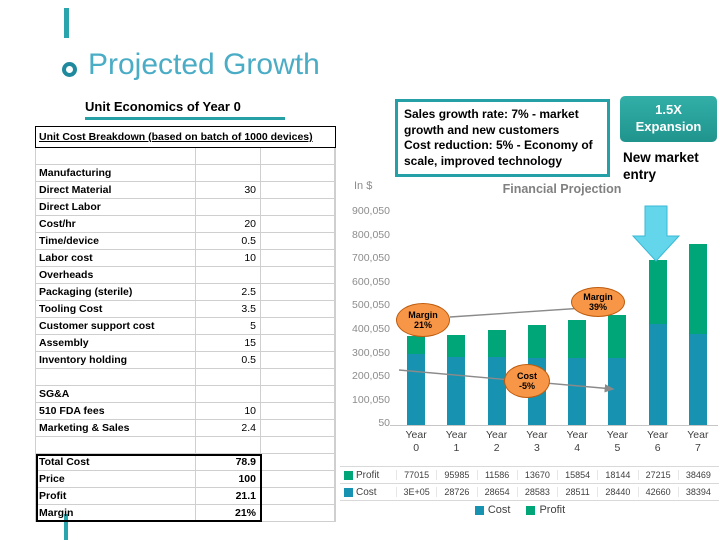 The height and width of the screenshot is (540, 720). Describe the element at coordinates (668, 119) in the screenshot. I see `expansion-badge: 1.5X Expansion` at that location.